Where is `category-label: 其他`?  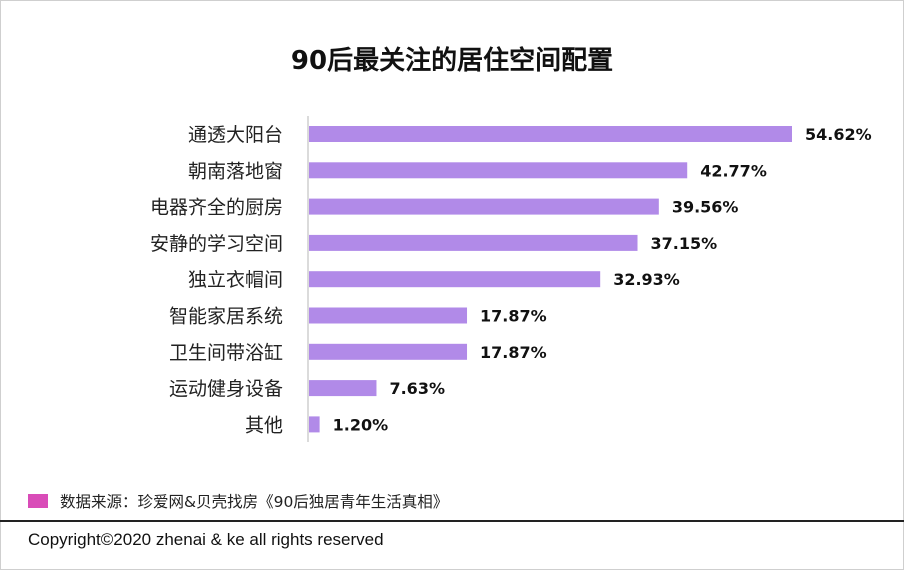 category-label: 其他 is located at coordinates (264, 425).